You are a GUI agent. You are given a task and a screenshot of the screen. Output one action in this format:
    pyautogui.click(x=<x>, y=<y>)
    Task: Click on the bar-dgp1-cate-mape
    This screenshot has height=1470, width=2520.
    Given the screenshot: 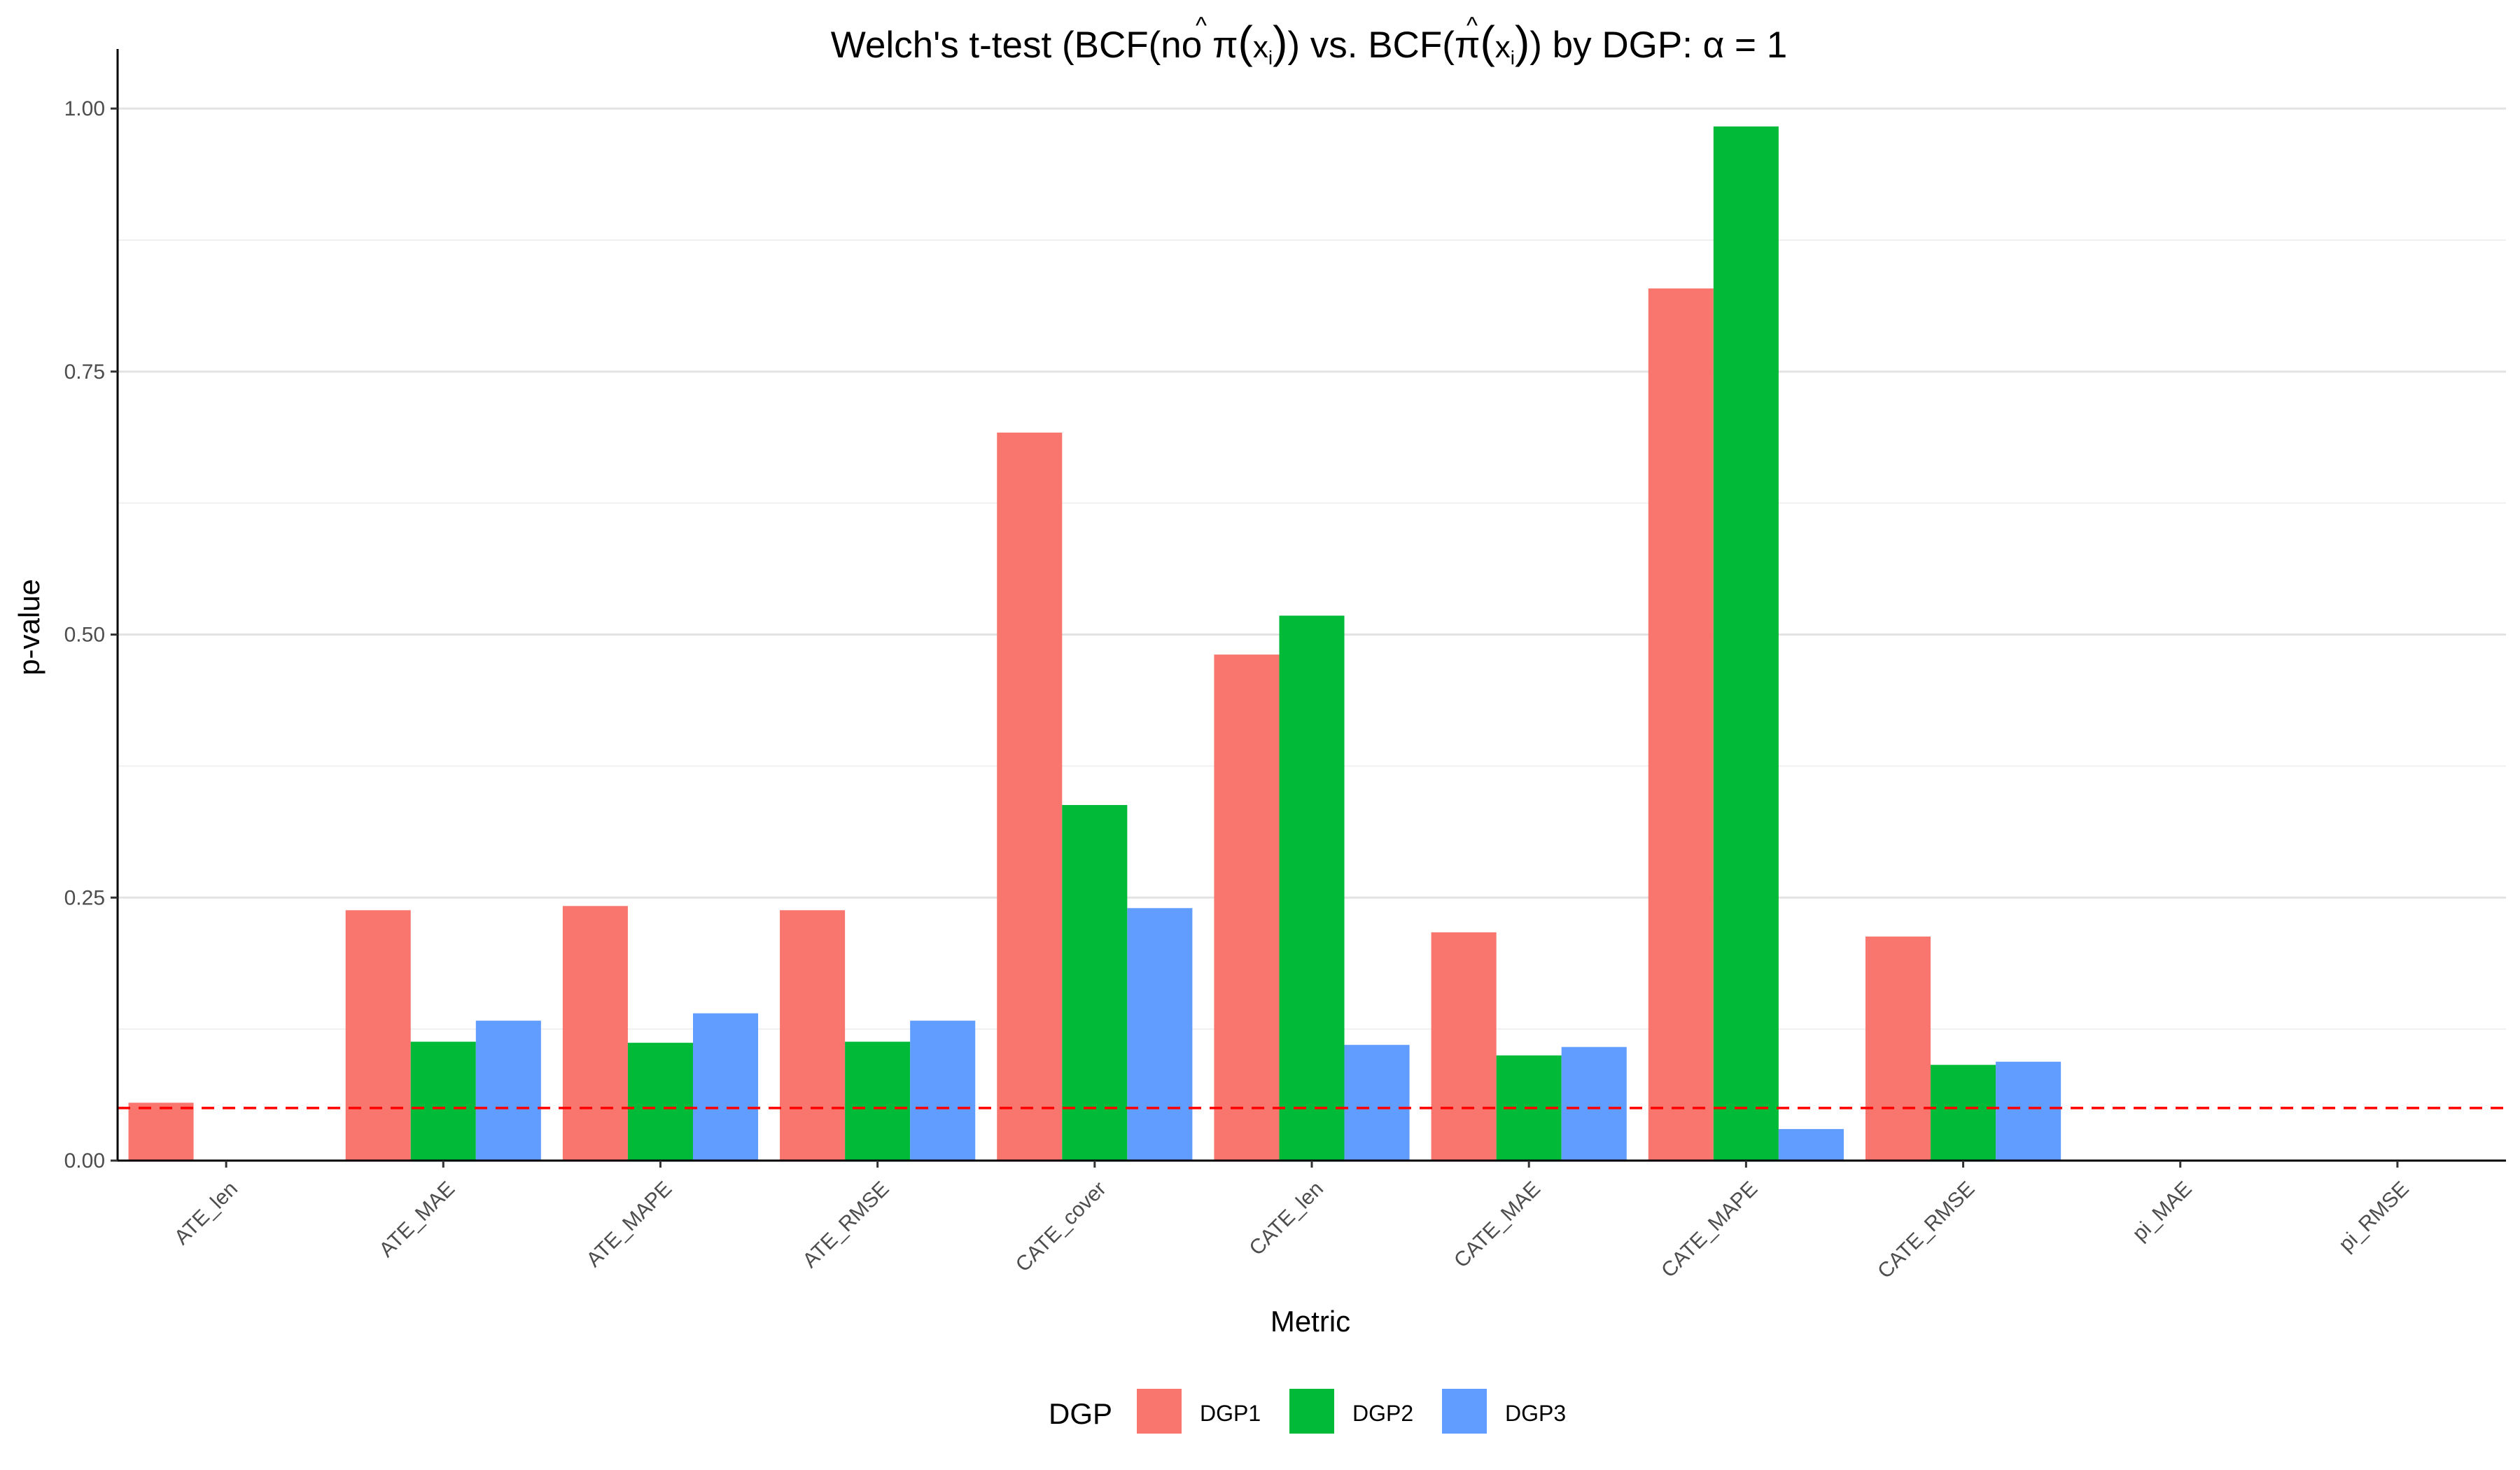 What is the action you would take?
    pyautogui.click(x=1681, y=724)
    